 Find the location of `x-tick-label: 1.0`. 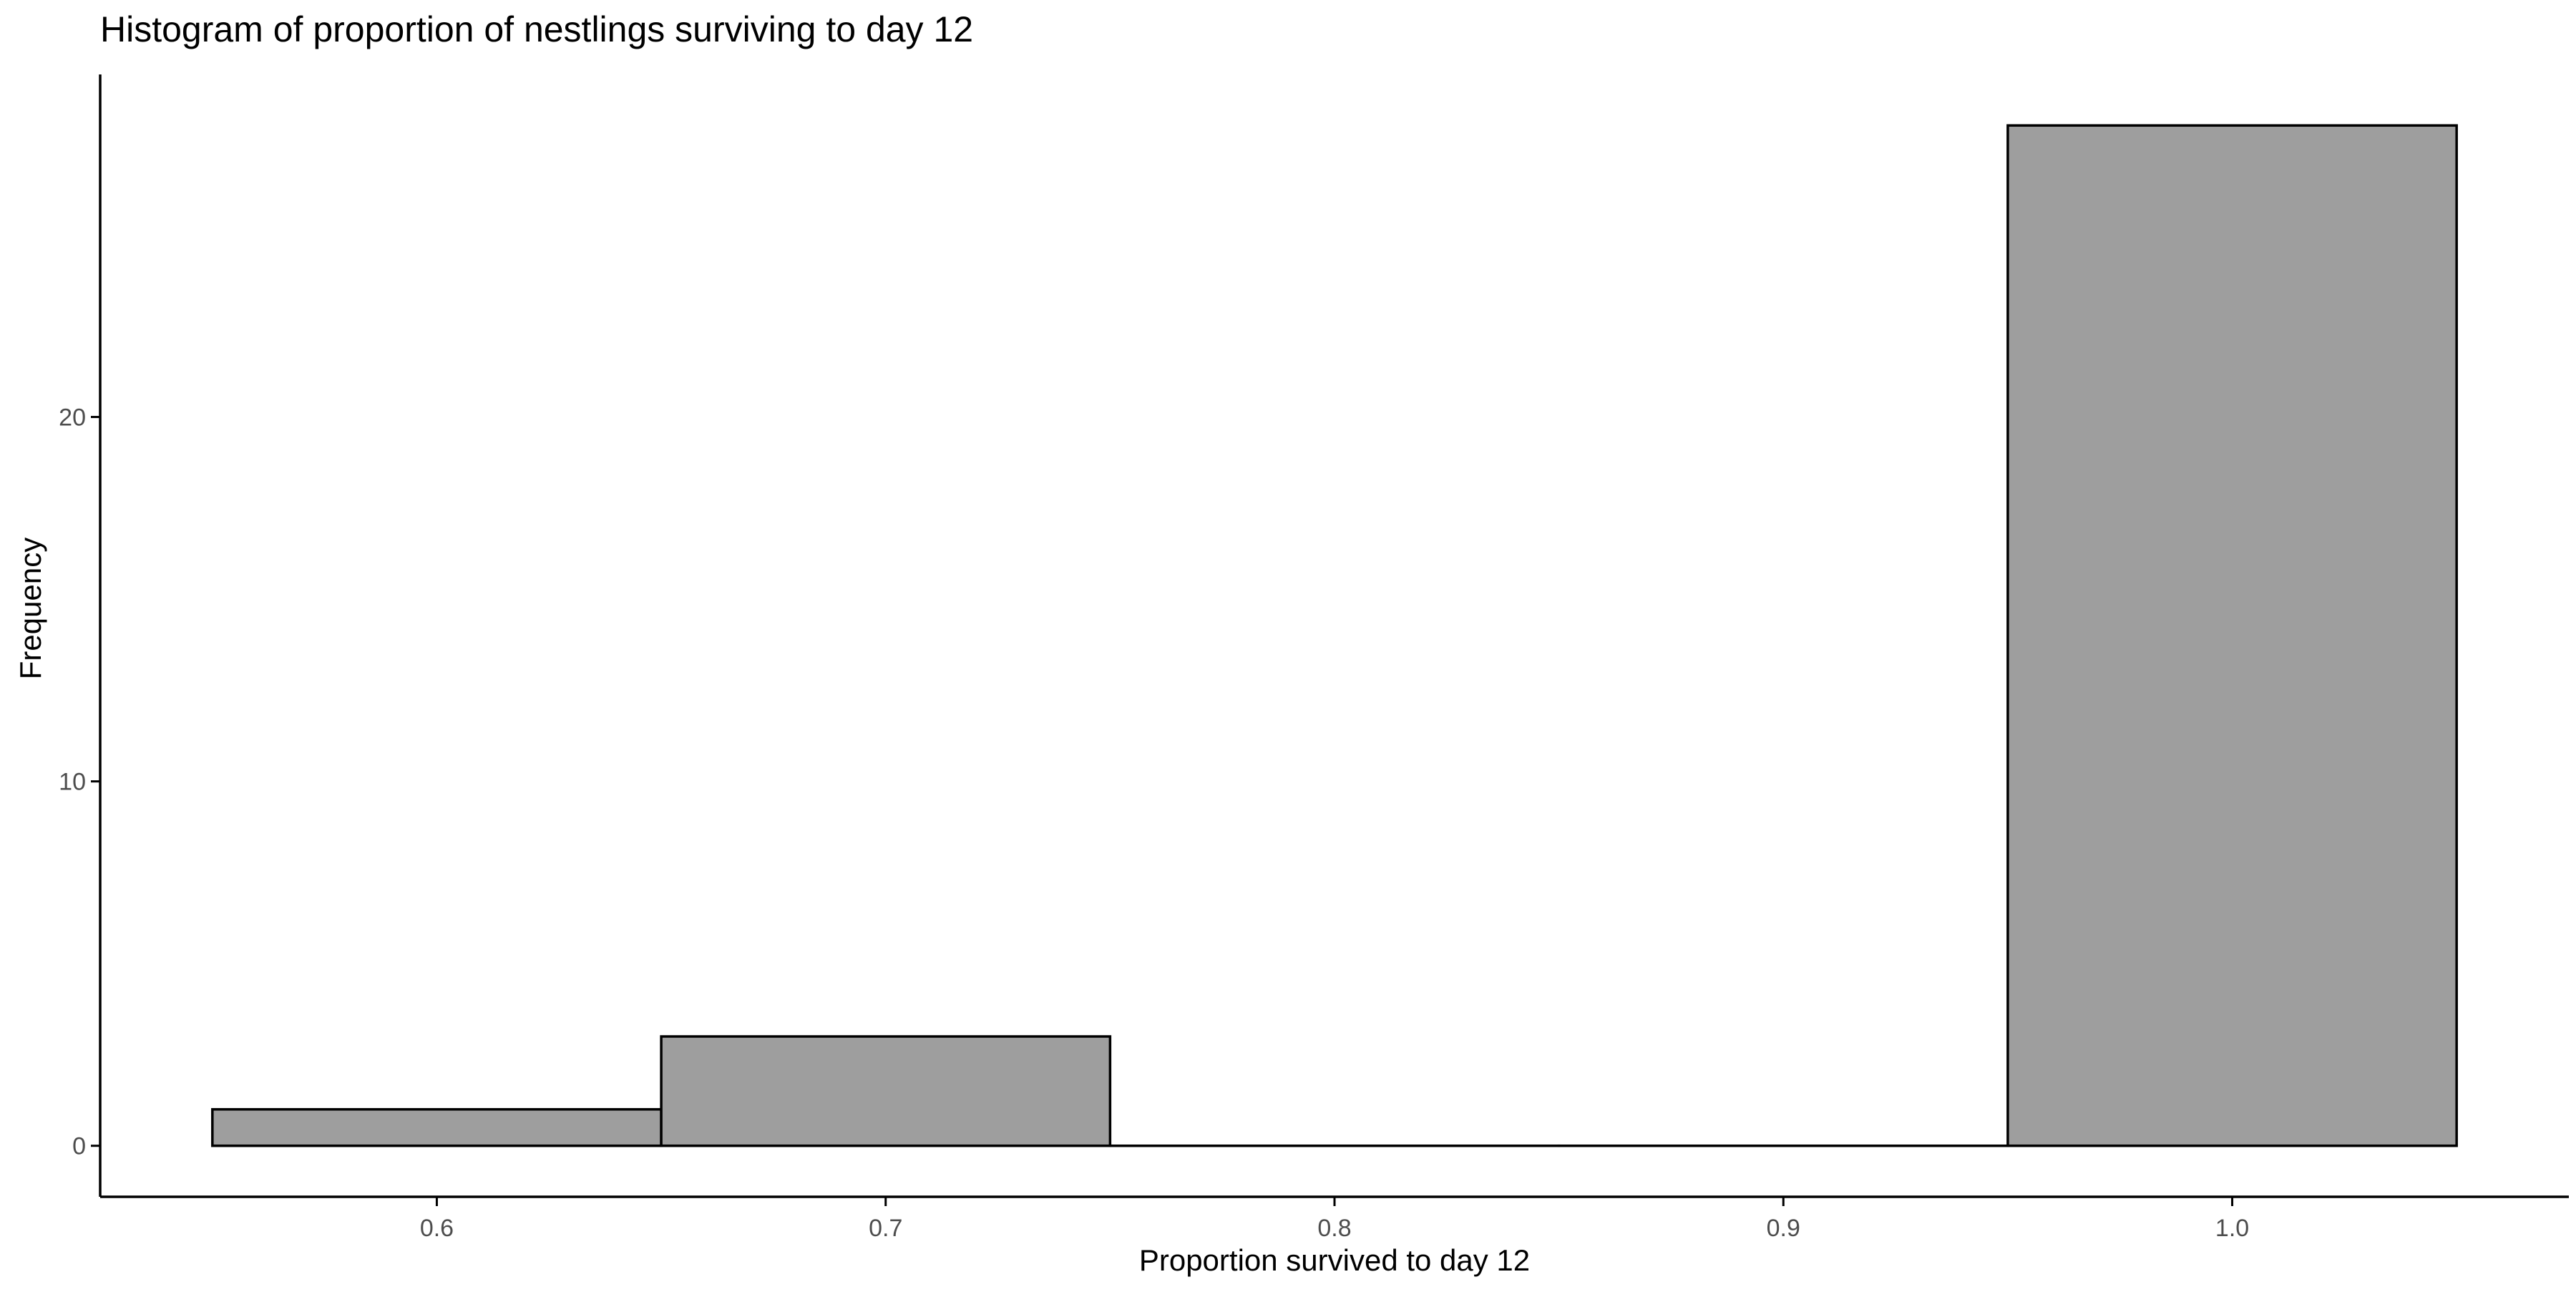

x-tick-label: 1.0 is located at coordinates (2232, 1228).